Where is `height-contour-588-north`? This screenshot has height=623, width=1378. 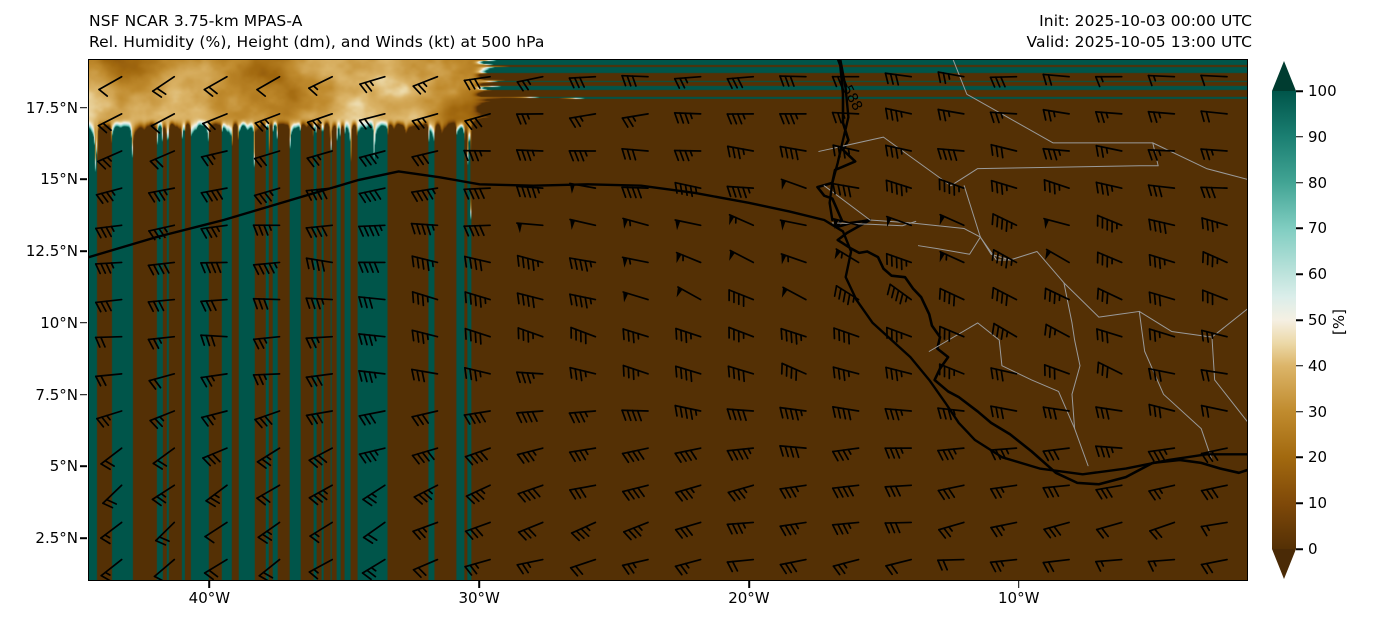 height-contour-588-north is located at coordinates (839, 141).